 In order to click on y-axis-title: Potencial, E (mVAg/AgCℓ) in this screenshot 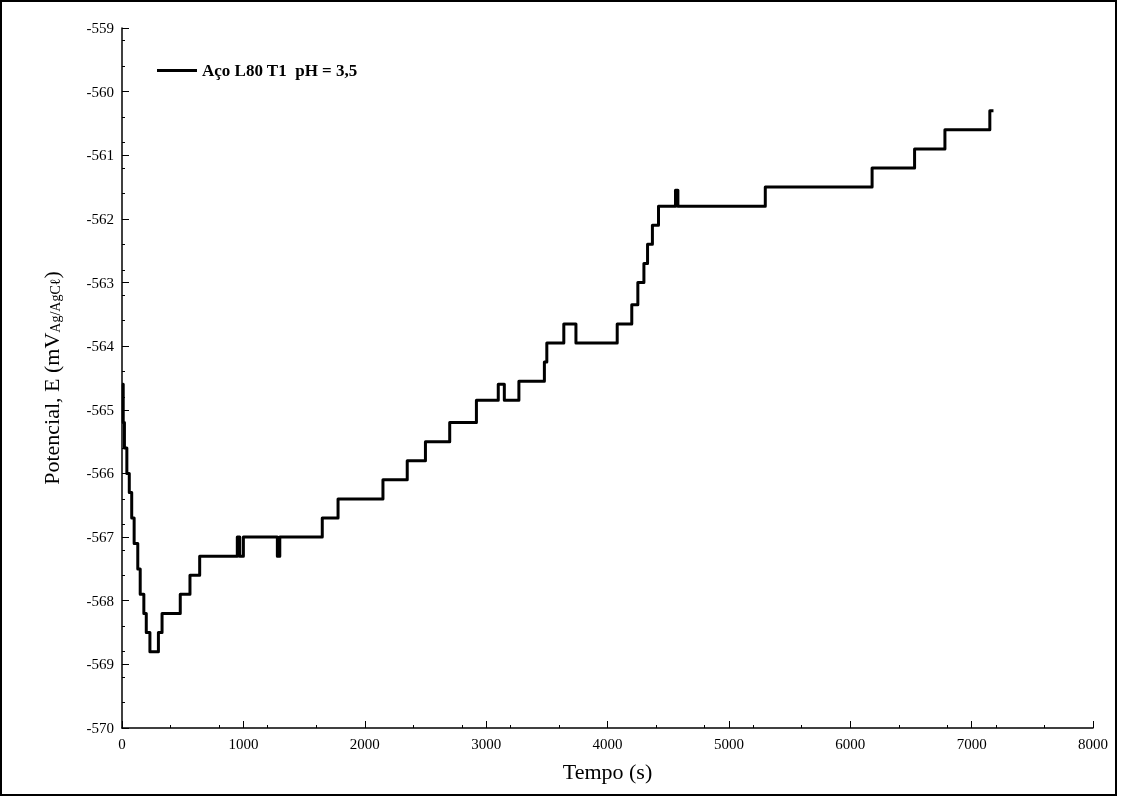, I will do `click(51, 378)`.